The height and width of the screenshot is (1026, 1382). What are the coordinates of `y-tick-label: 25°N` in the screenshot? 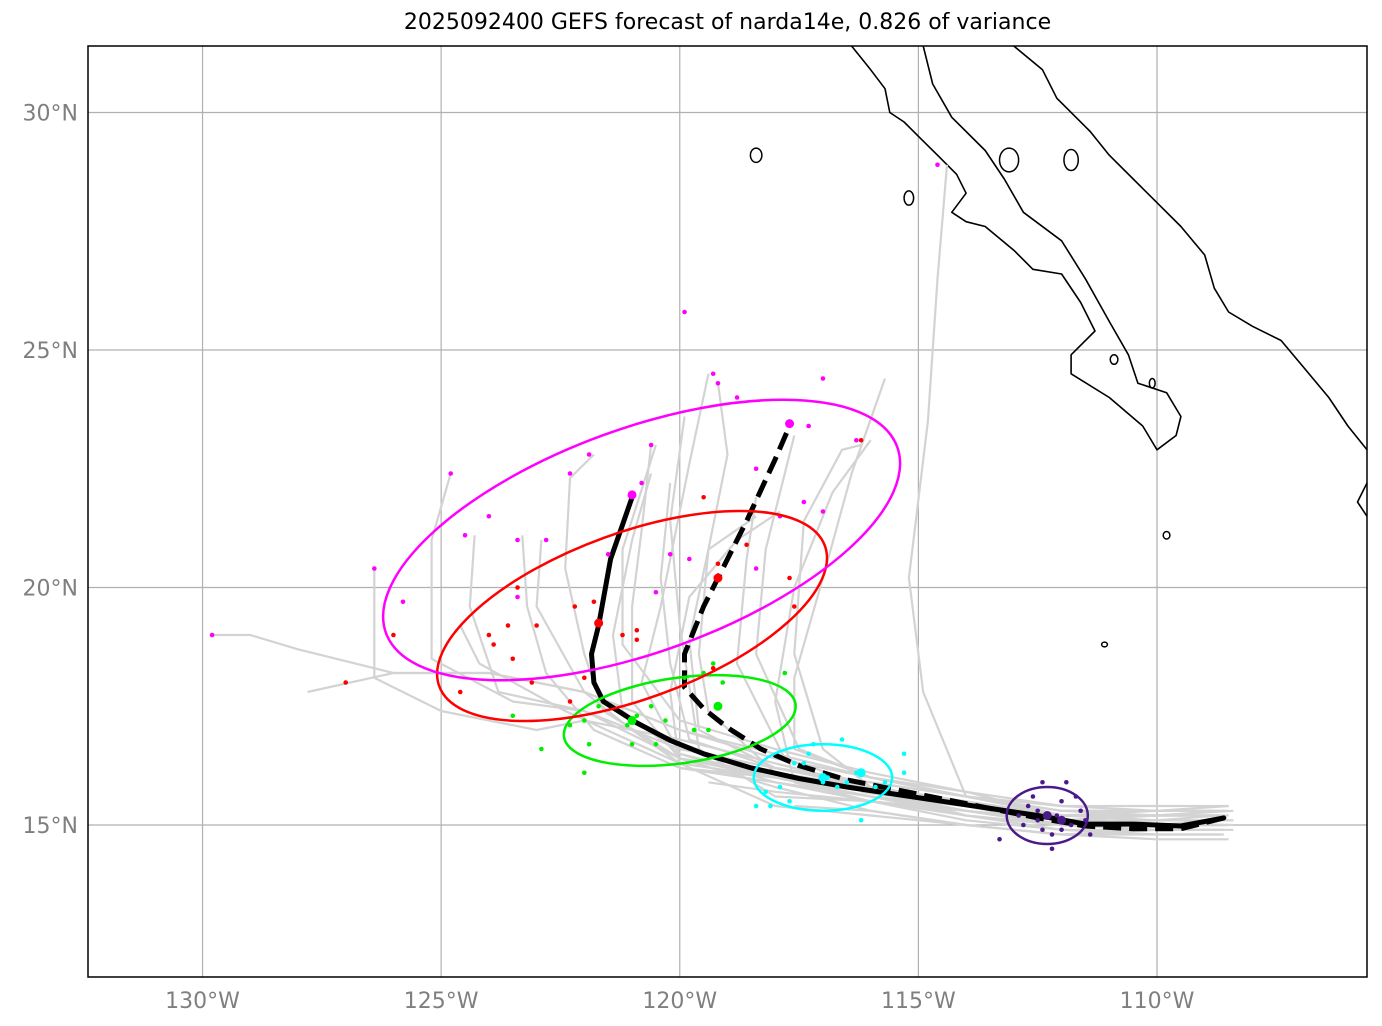 It's located at (50, 351).